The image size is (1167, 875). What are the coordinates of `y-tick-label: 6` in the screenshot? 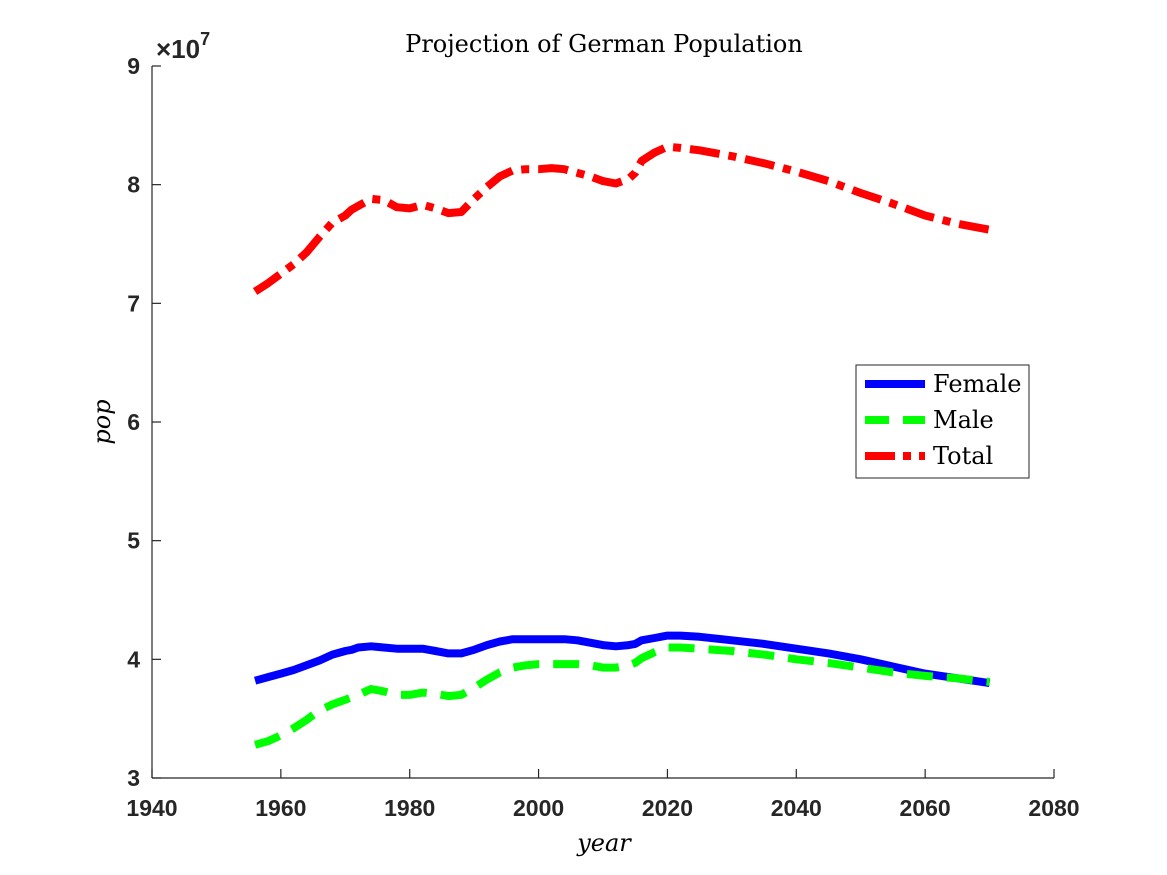 It's located at (133, 422).